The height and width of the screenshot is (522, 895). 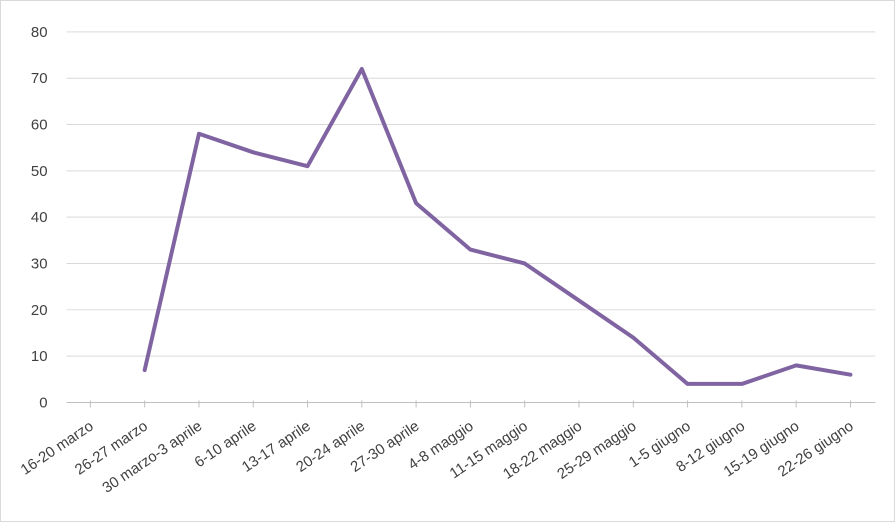 What do you see at coordinates (43, 402) in the screenshot?
I see `y-axis-label: 0` at bounding box center [43, 402].